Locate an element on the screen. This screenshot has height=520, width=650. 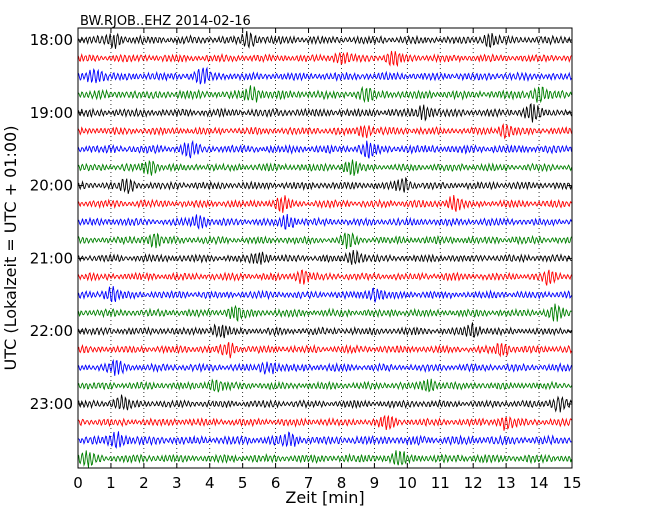
trace-1915 is located at coordinates (324, 131).